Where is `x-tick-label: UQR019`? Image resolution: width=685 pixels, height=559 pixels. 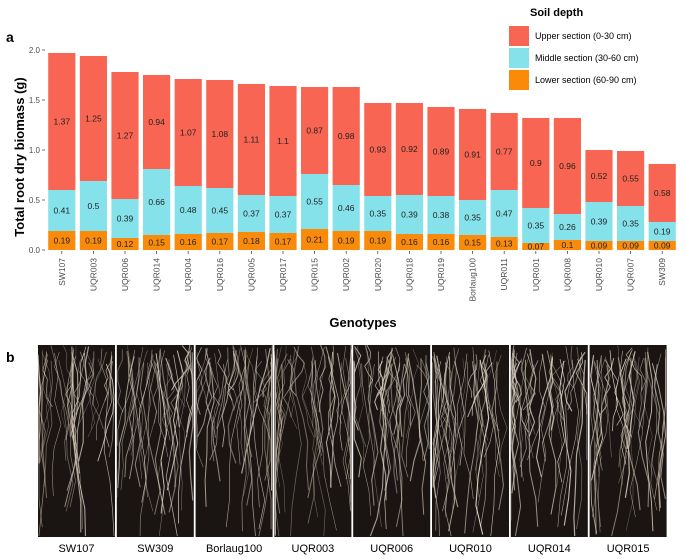
x-tick-label: UQR019 is located at coordinates (441, 274).